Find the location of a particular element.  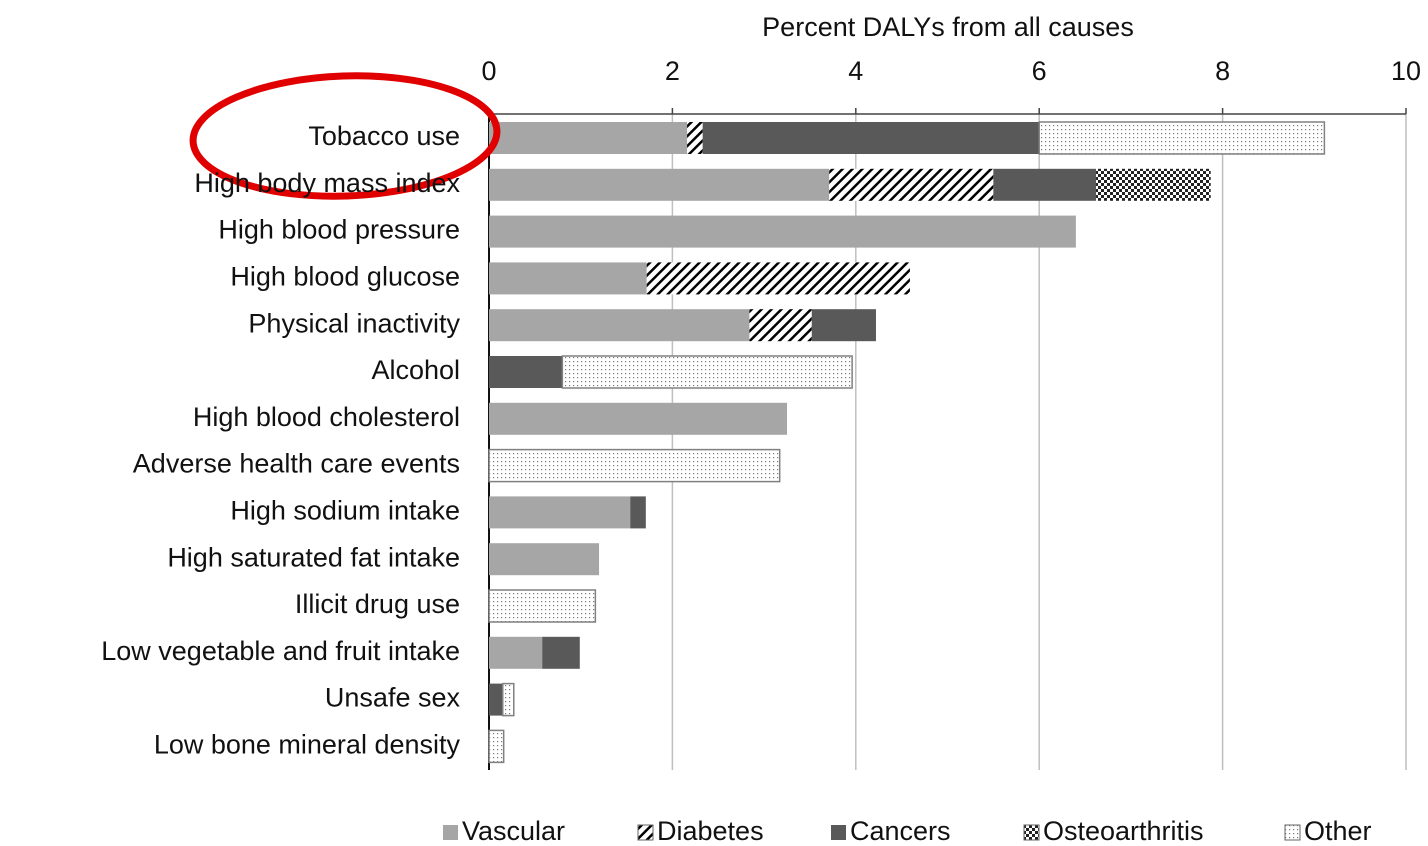

category-label: Unsafe sex is located at coordinates (393, 698).